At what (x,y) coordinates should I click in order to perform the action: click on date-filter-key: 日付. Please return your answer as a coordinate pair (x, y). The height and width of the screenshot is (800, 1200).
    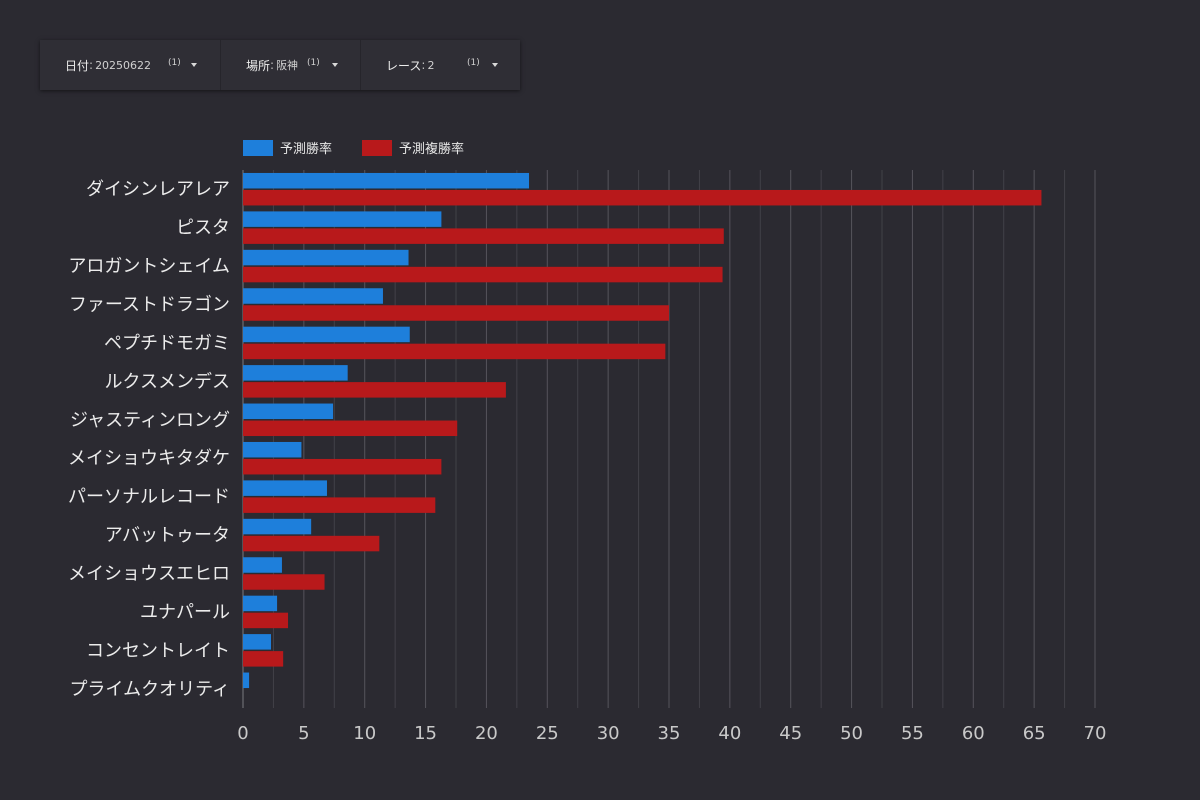
    Looking at the image, I should click on (77, 65).